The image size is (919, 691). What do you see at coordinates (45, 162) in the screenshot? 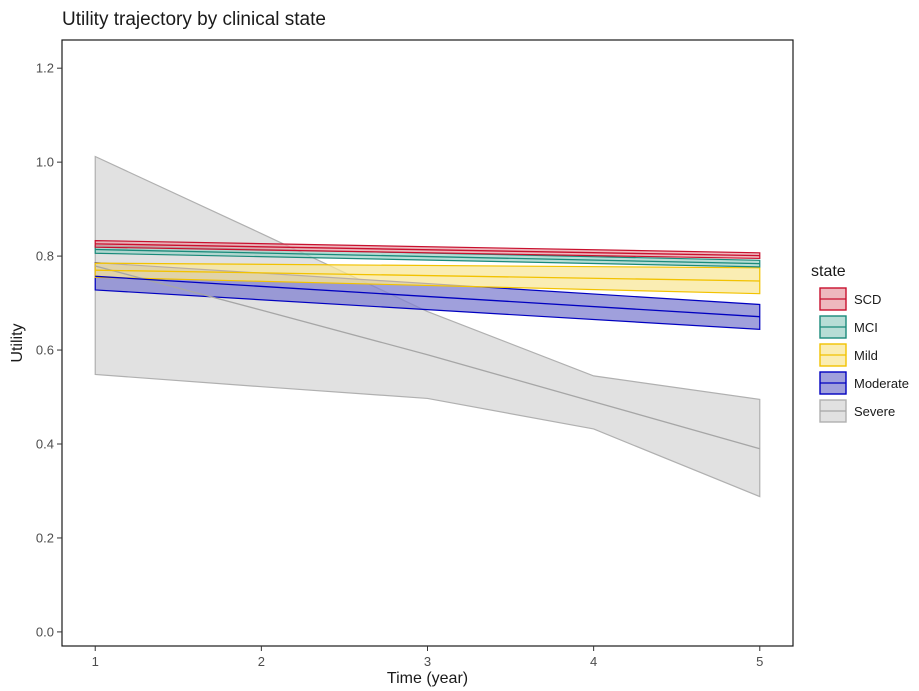
I see `y-tick-label: 1.0` at bounding box center [45, 162].